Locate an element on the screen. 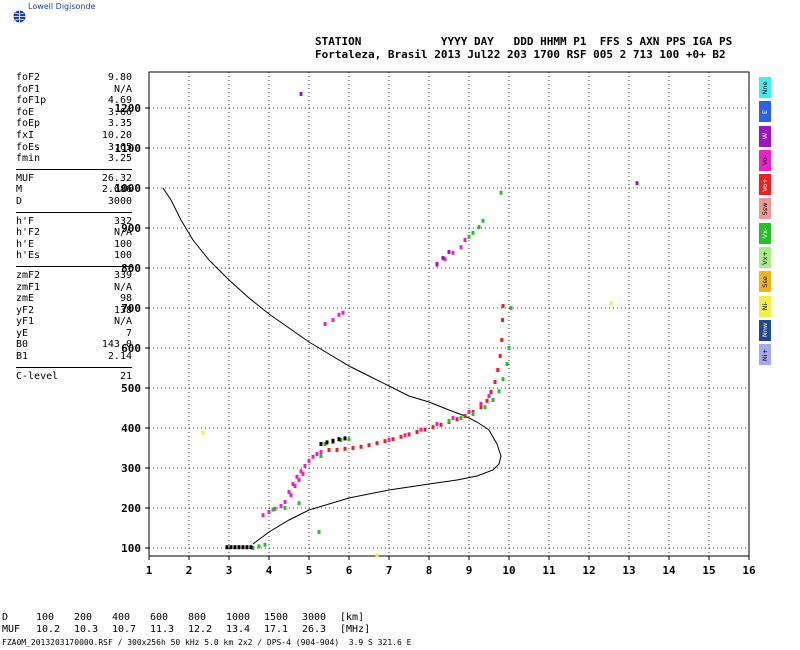  param-value: 143.0 is located at coordinates (116, 345).